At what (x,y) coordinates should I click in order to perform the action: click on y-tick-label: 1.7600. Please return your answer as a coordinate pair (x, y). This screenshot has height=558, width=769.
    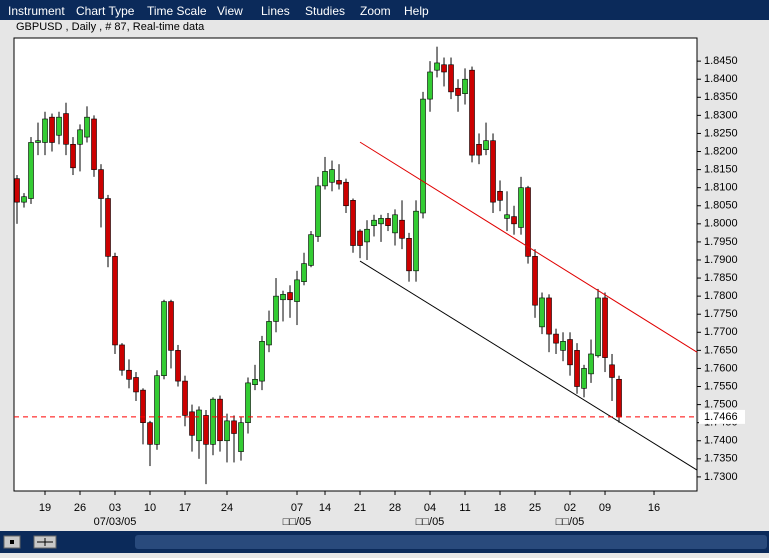
    Looking at the image, I should click on (721, 368).